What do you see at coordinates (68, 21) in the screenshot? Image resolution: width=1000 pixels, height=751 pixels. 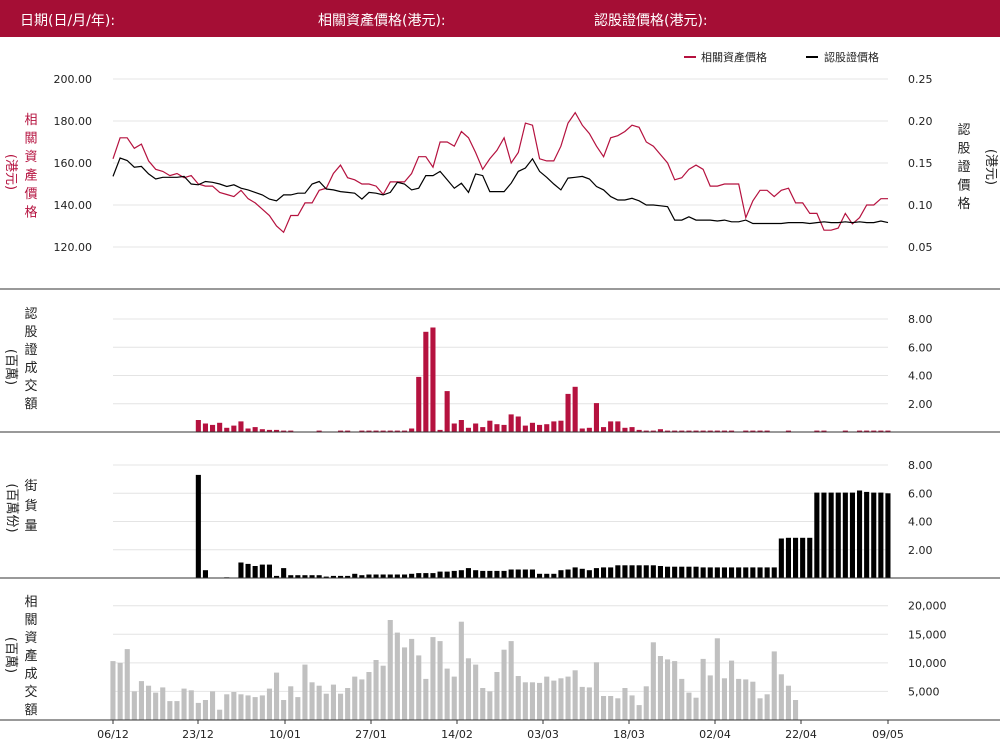 I see `date-label: 日期(日/月/年):` at bounding box center [68, 21].